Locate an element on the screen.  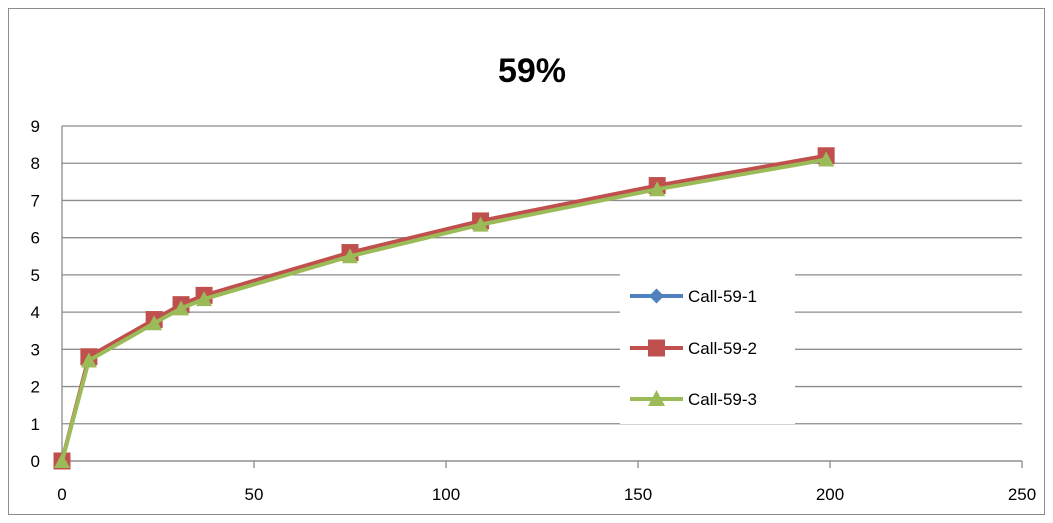
legend: Call-59-1 Call-59-2 Call-59-3 is located at coordinates (707, 346).